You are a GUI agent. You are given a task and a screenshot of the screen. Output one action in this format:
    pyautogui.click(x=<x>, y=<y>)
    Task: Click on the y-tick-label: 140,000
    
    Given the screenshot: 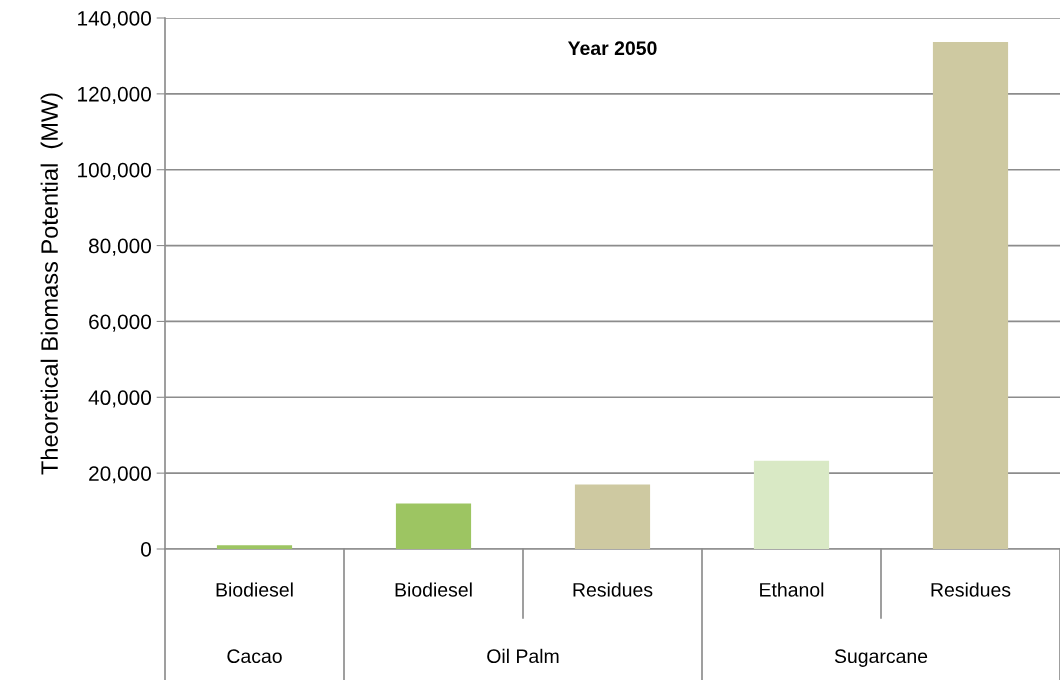 What is the action you would take?
    pyautogui.click(x=114, y=20)
    